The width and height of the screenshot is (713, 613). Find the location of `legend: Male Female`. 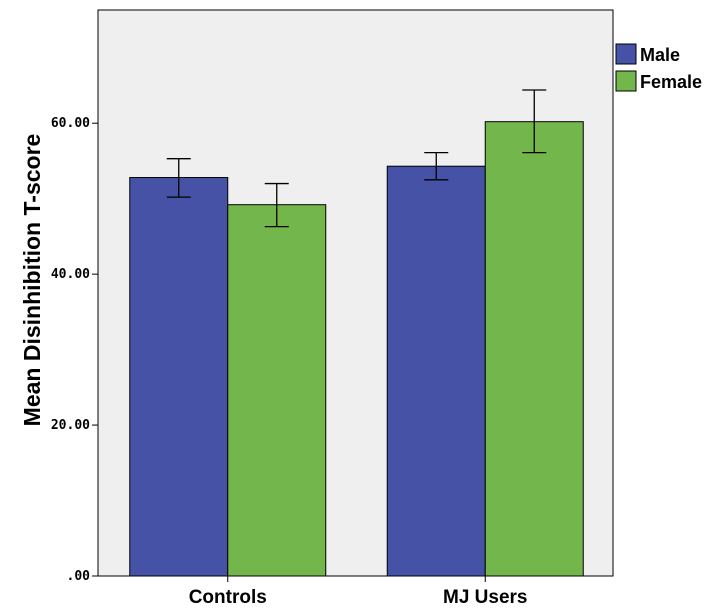

legend: Male Female is located at coordinates (658, 67).